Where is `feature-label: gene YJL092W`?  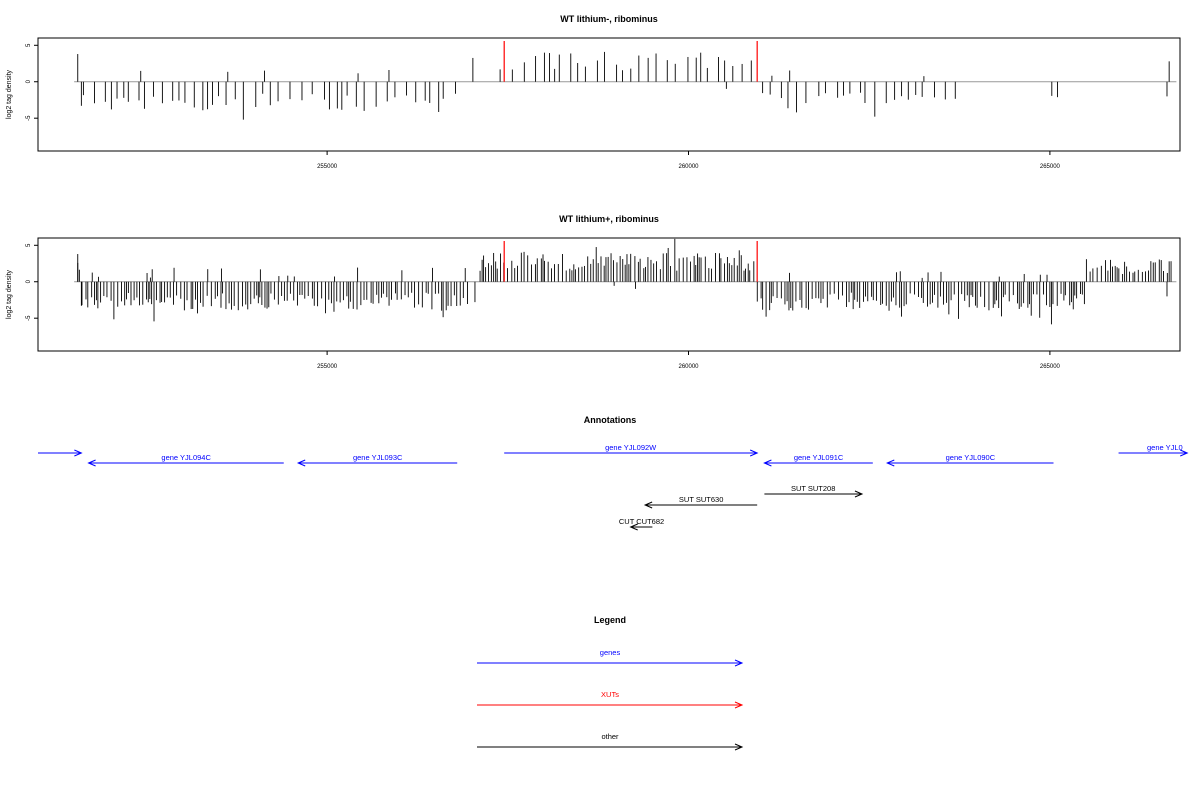 feature-label: gene YJL092W is located at coordinates (631, 447).